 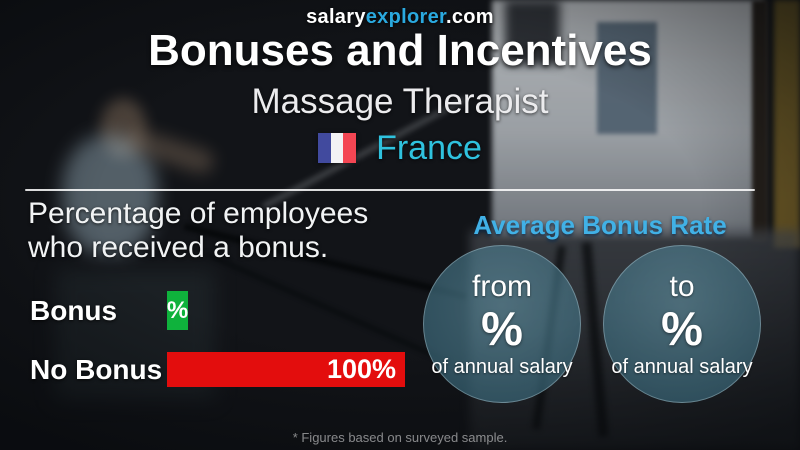 What do you see at coordinates (361, 369) in the screenshot?
I see `no-bonus-bar-value: 100%` at bounding box center [361, 369].